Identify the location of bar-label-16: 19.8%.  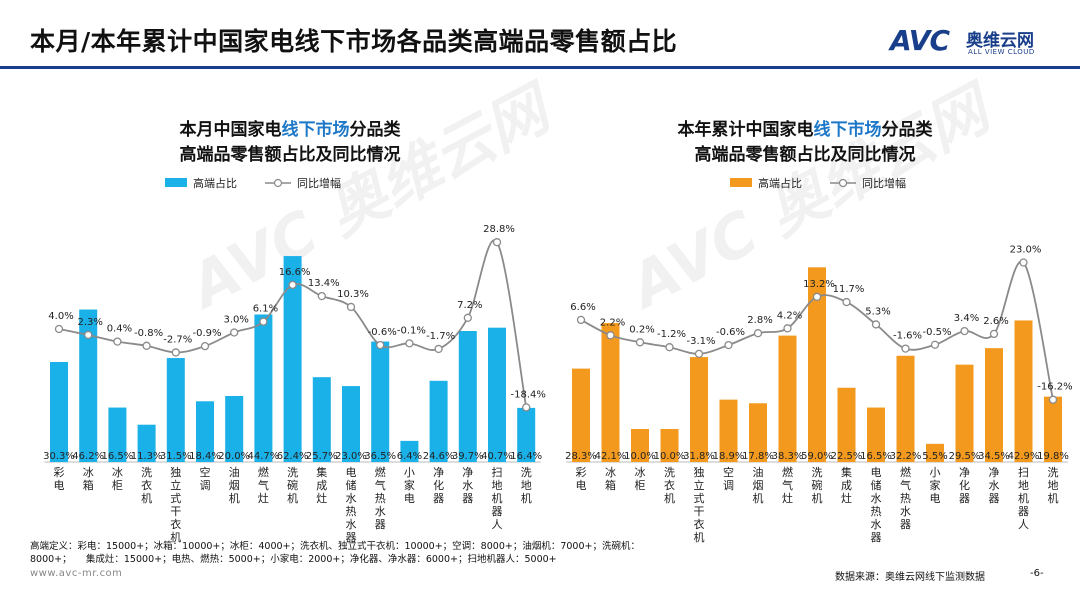
(1053, 456).